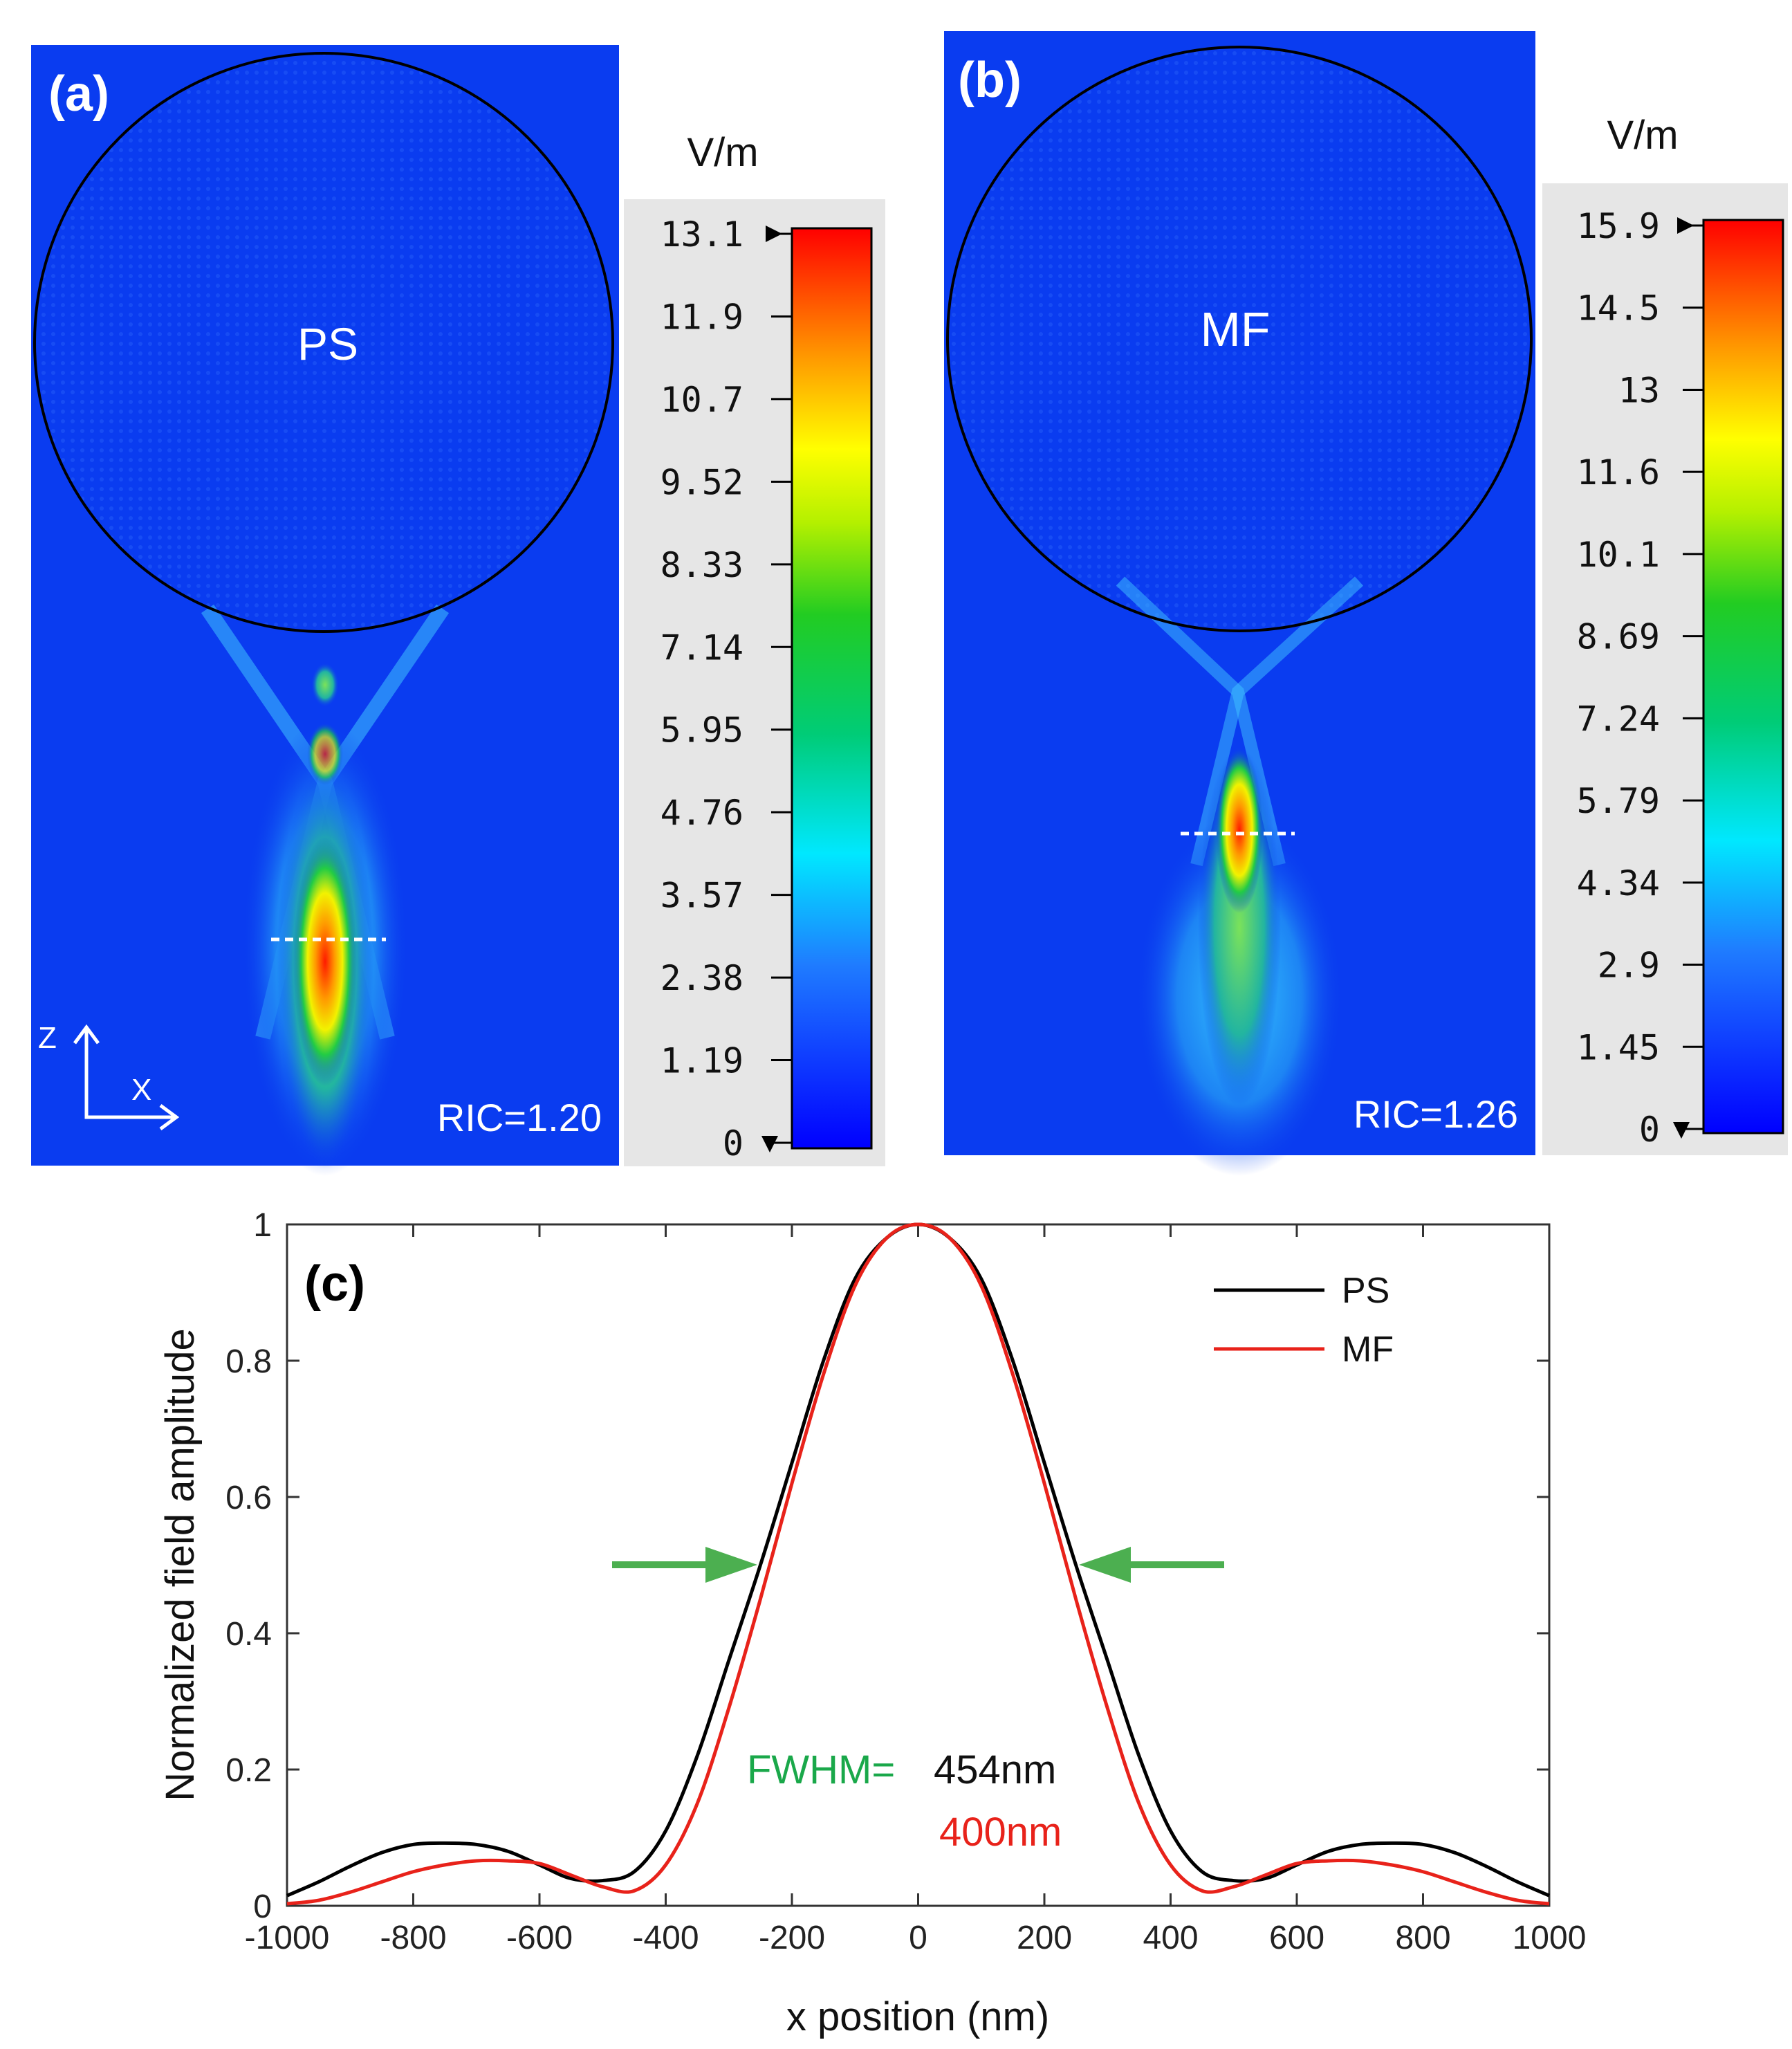 Image resolution: width=1792 pixels, height=2049 pixels. What do you see at coordinates (141, 1090) in the screenshot?
I see `axis-x-label: X` at bounding box center [141, 1090].